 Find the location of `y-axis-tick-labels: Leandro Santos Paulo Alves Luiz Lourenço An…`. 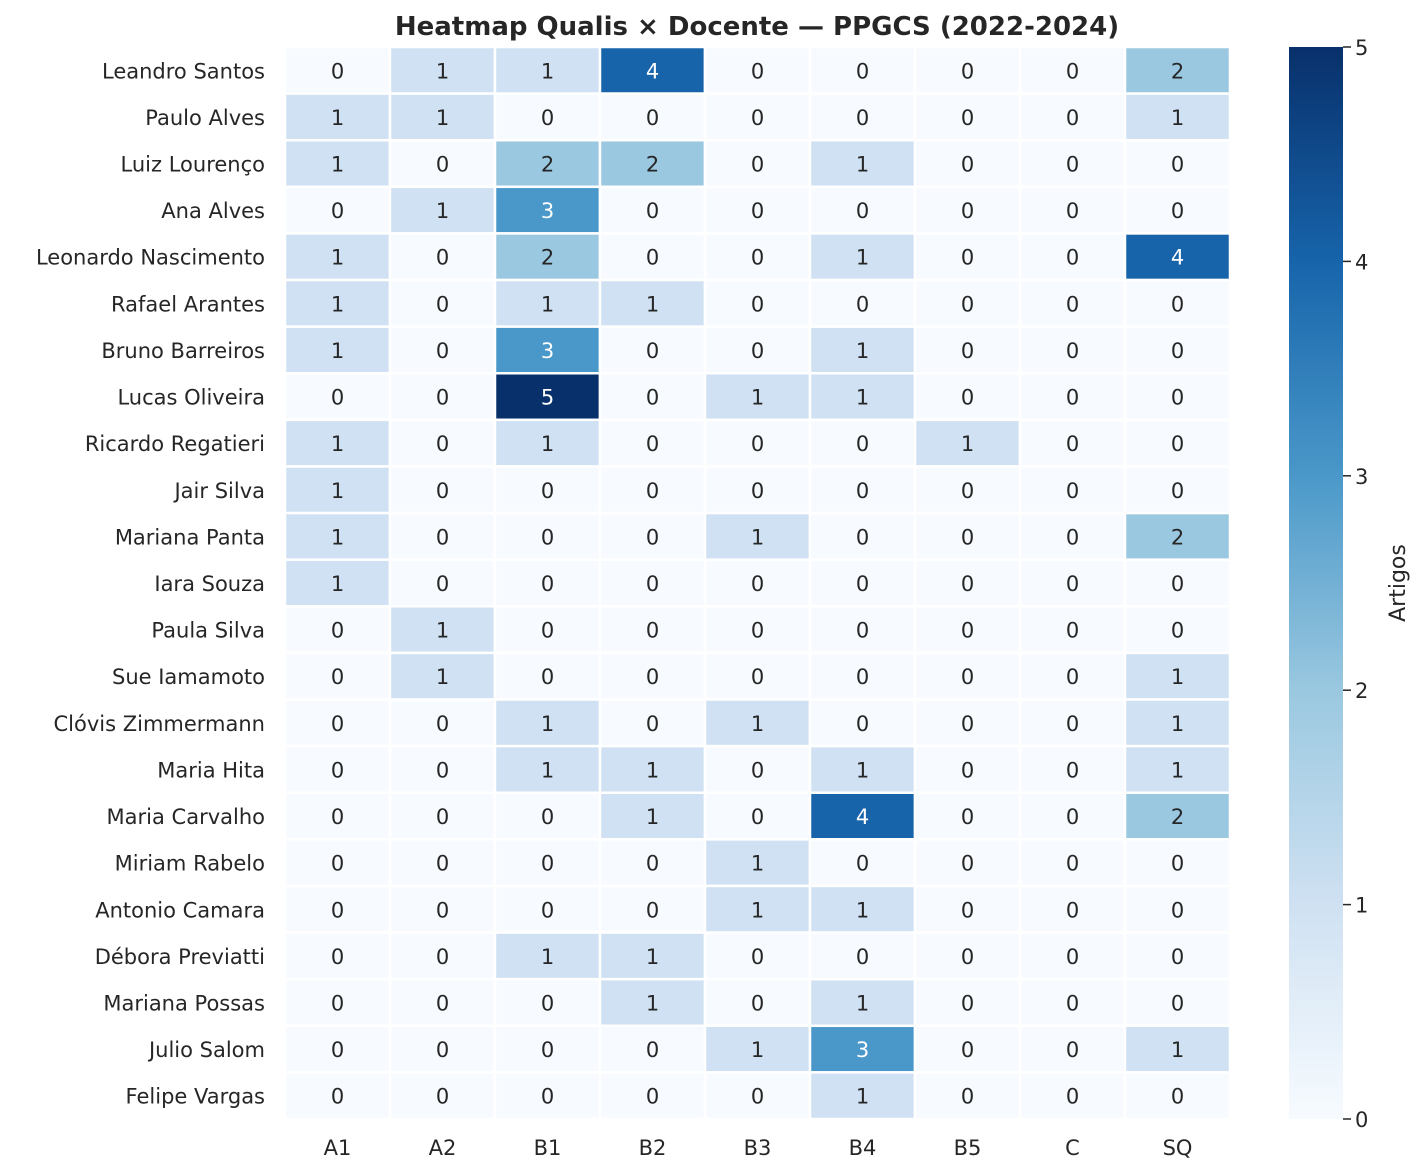

y-axis-tick-labels: Leandro Santos Paulo Alves Luiz Lourenço An… is located at coordinates (150, 583).